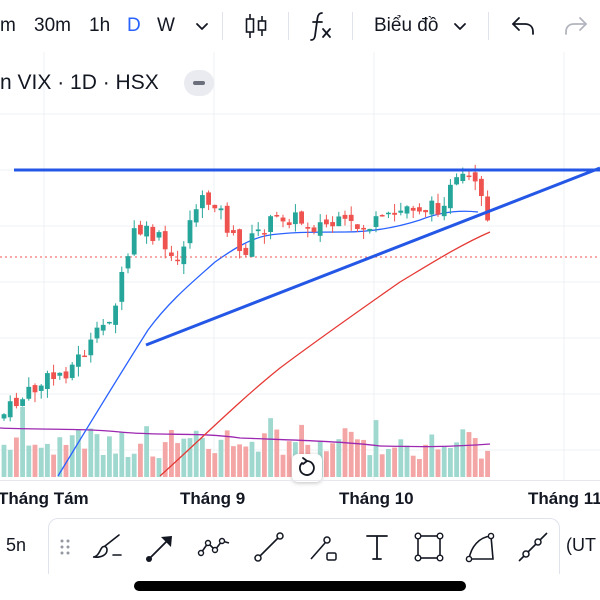 This screenshot has width=600, height=600. I want to click on measure-icon, so click(323, 547).